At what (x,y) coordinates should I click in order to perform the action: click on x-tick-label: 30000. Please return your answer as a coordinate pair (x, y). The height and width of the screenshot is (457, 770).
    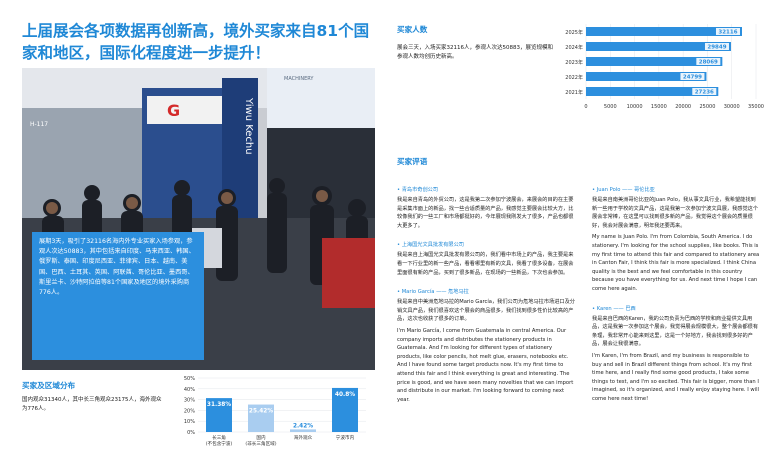
    Looking at the image, I should click on (732, 107).